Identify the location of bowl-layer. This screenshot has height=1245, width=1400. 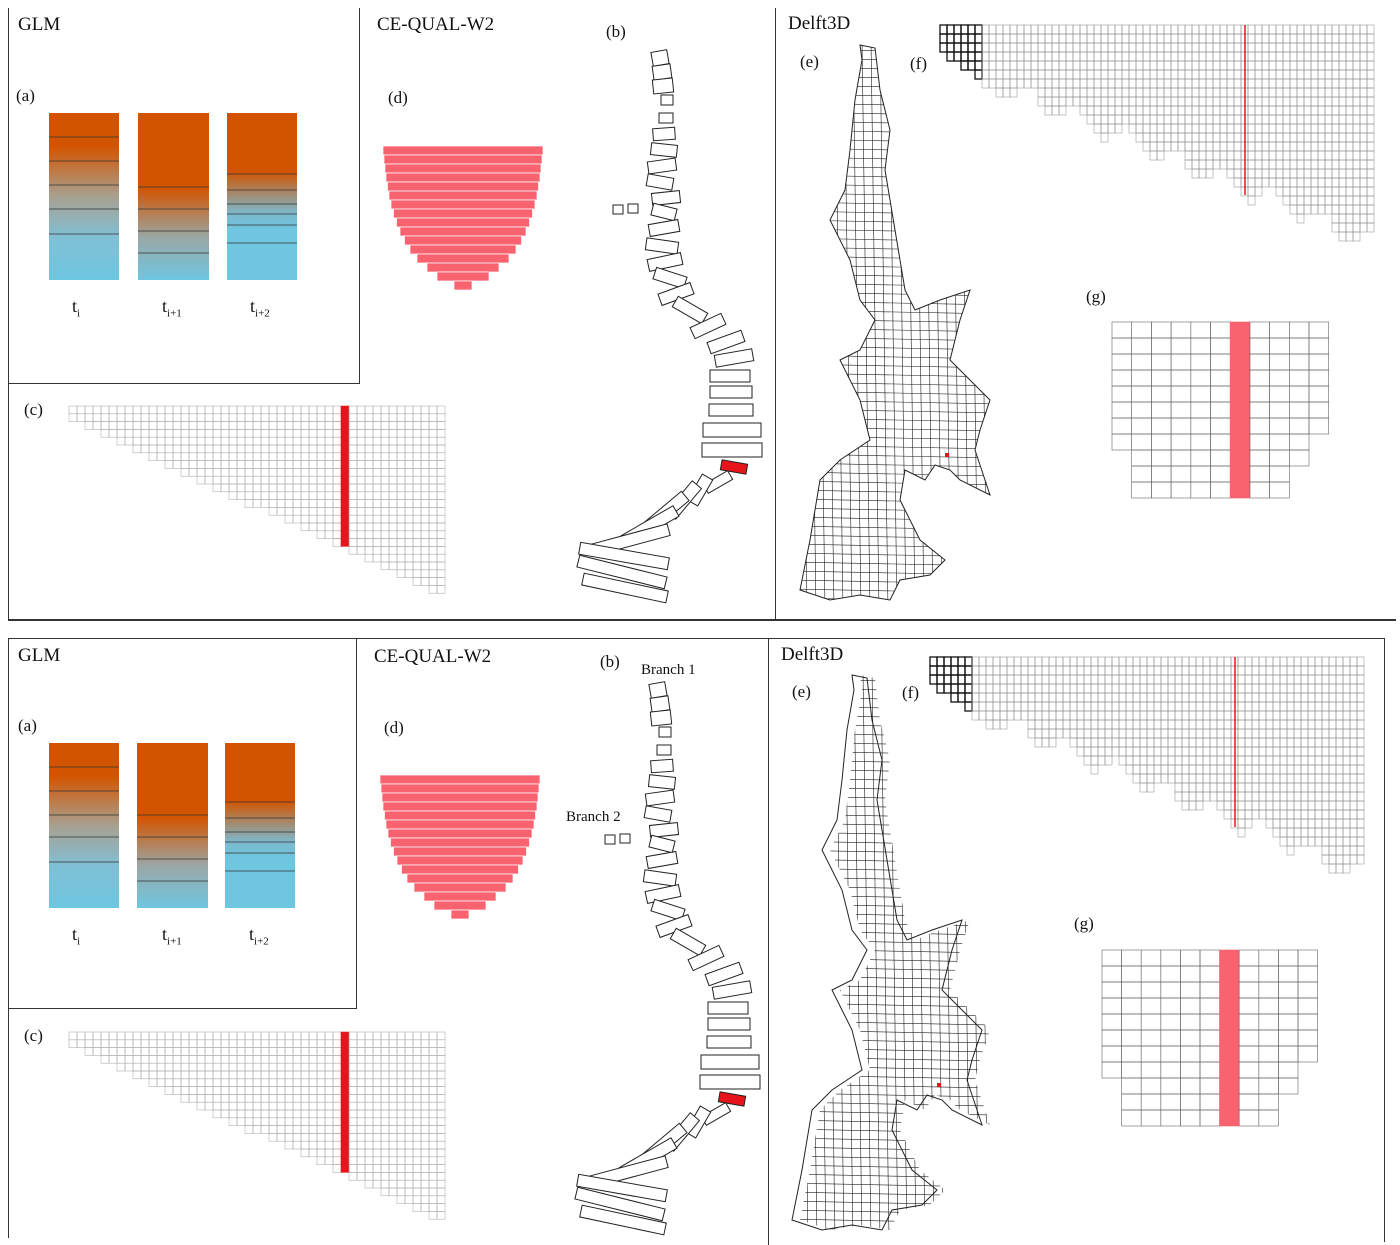
(460, 896).